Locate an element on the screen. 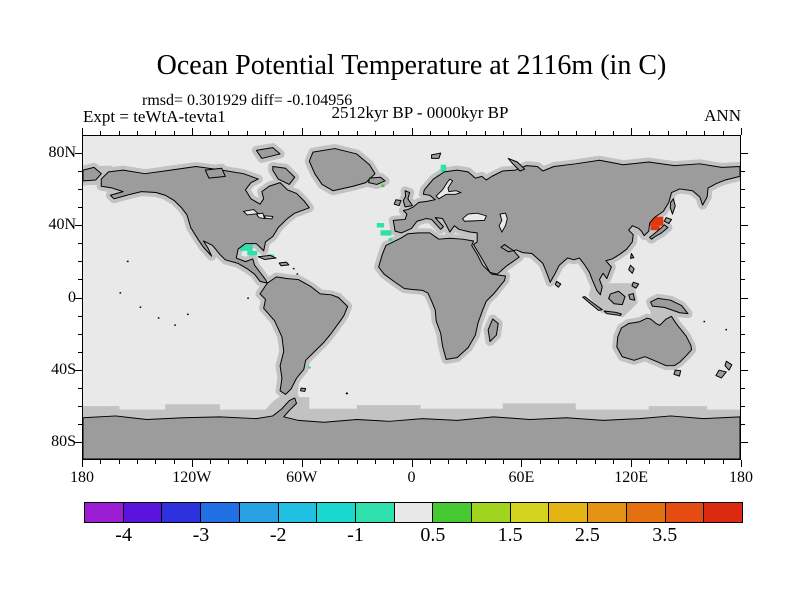 The image size is (800, 600). anomaly-patch-faroe-speck is located at coordinates (383, 186).